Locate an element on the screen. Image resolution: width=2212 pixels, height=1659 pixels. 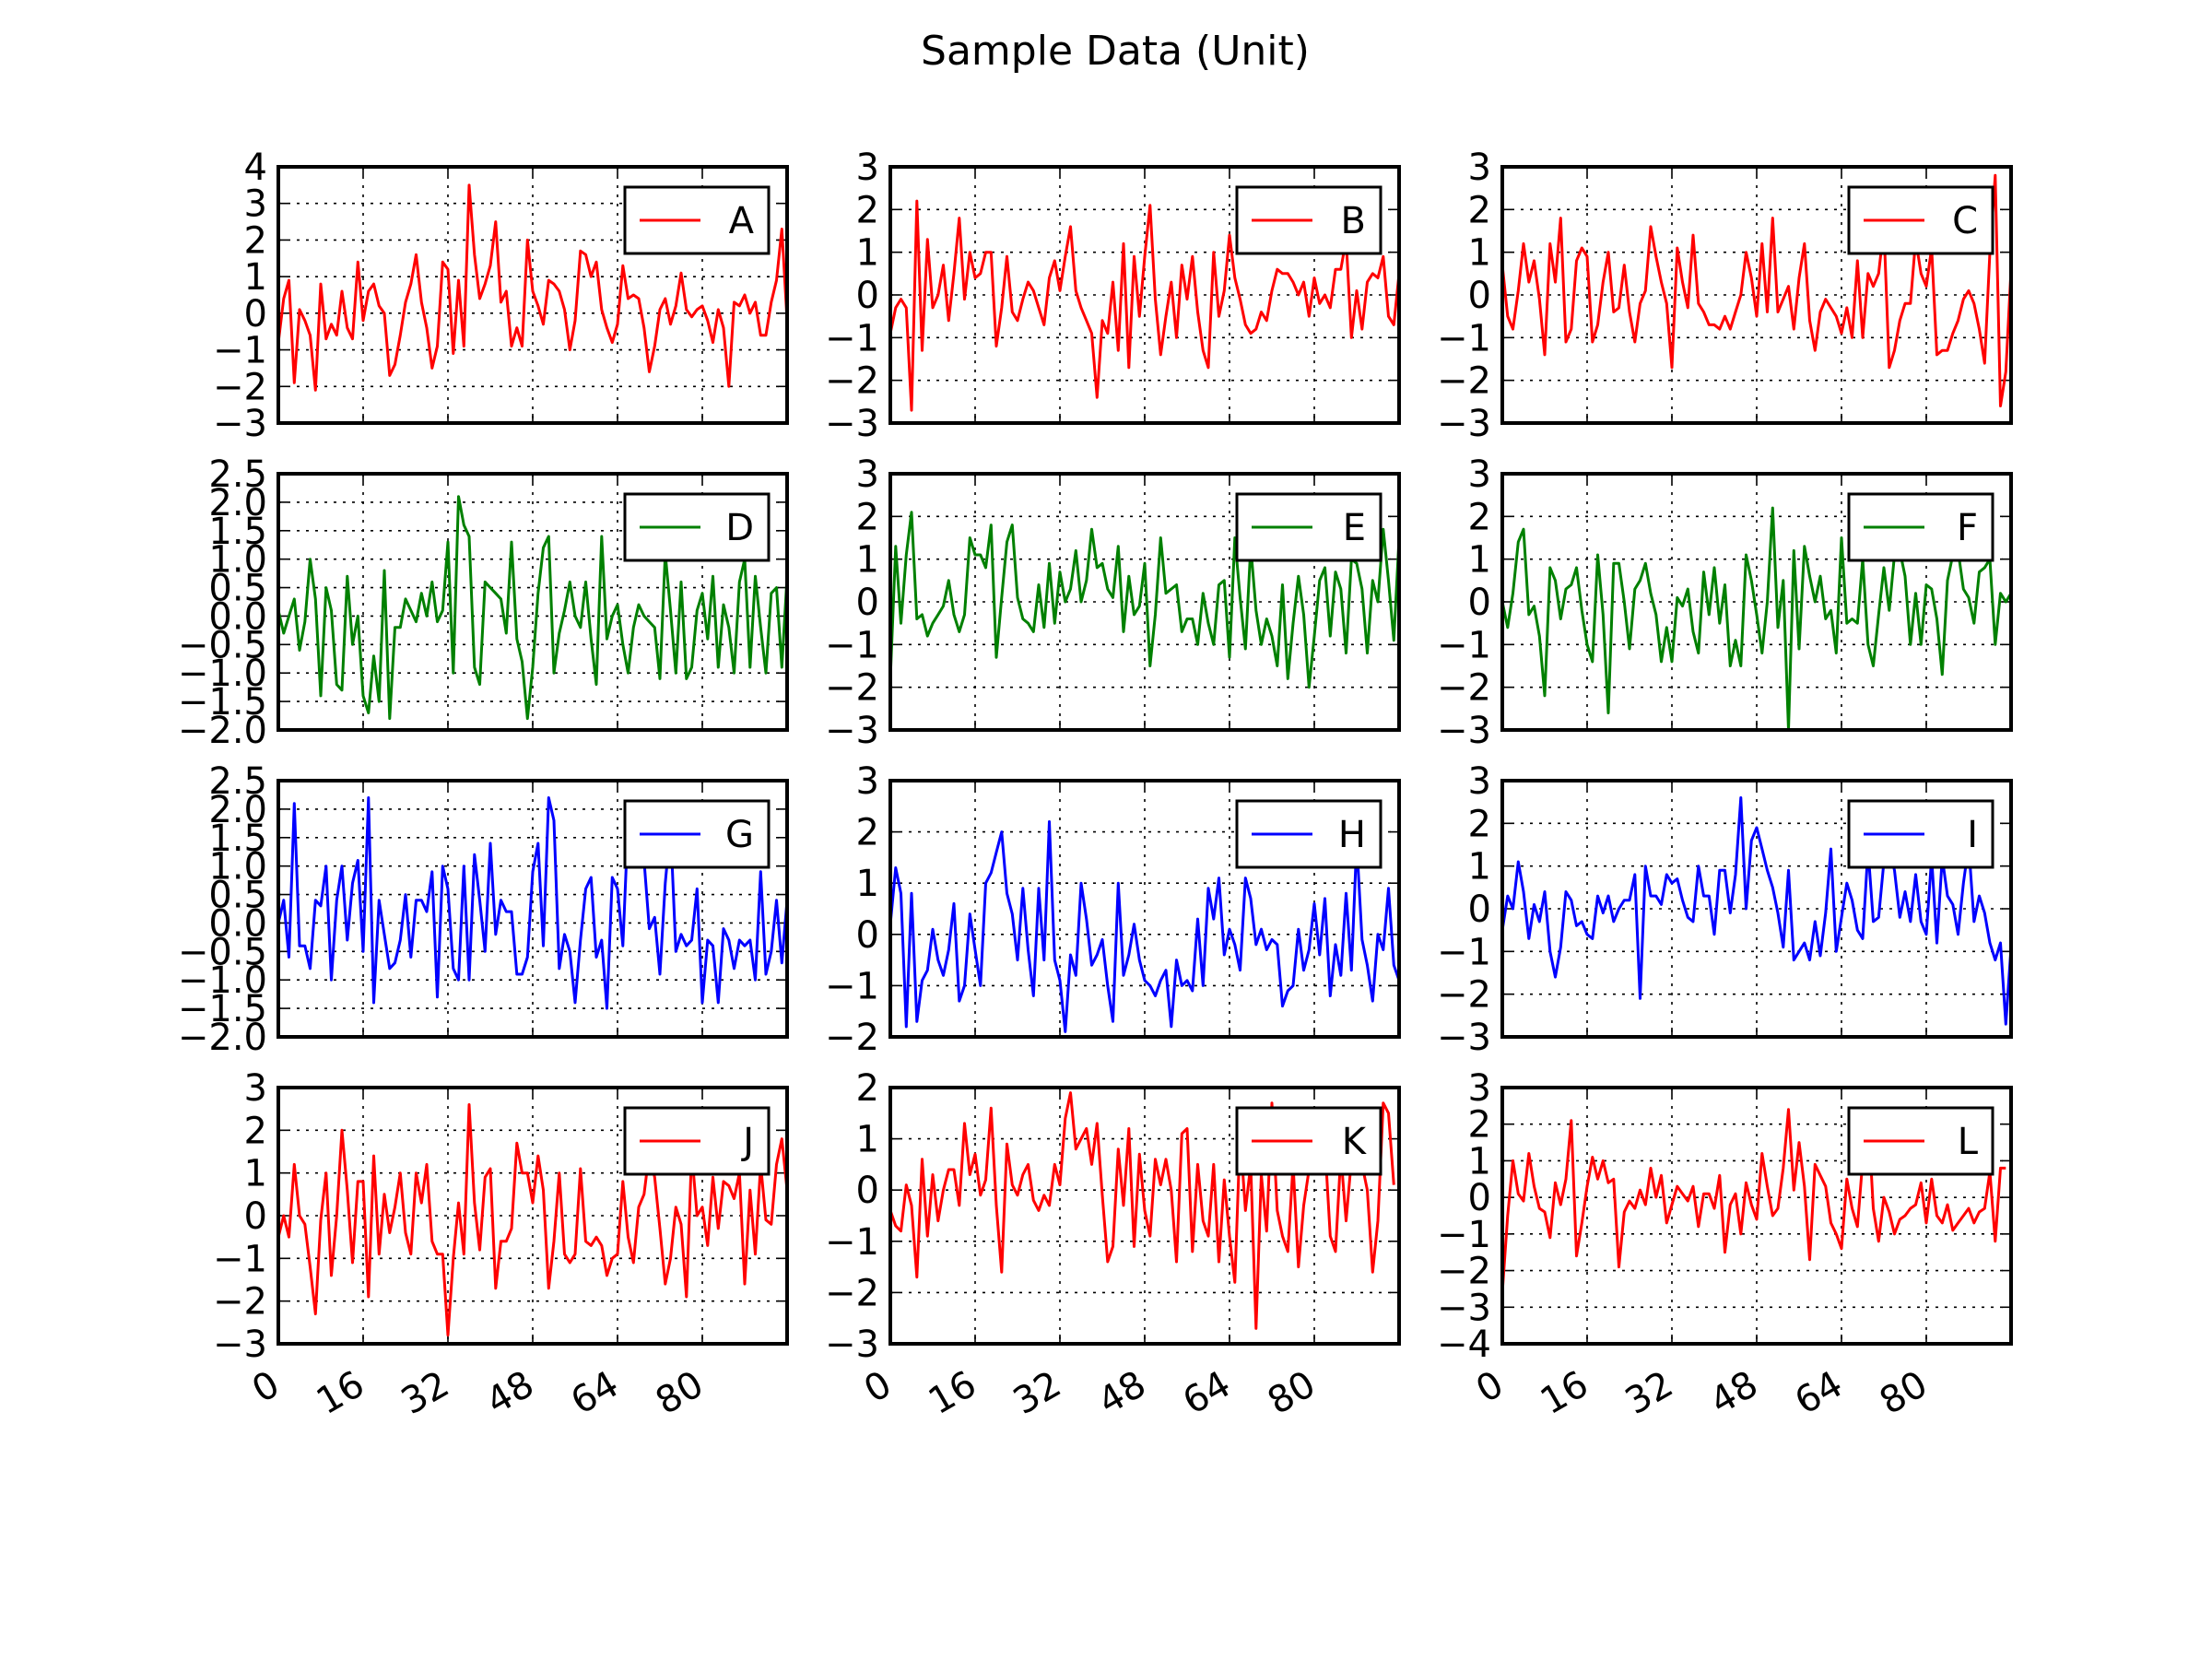
subplot-d: −2.0−1.5−1.0−0.50.00.51.01.52.02.5 D is located at coordinates (483, 602).